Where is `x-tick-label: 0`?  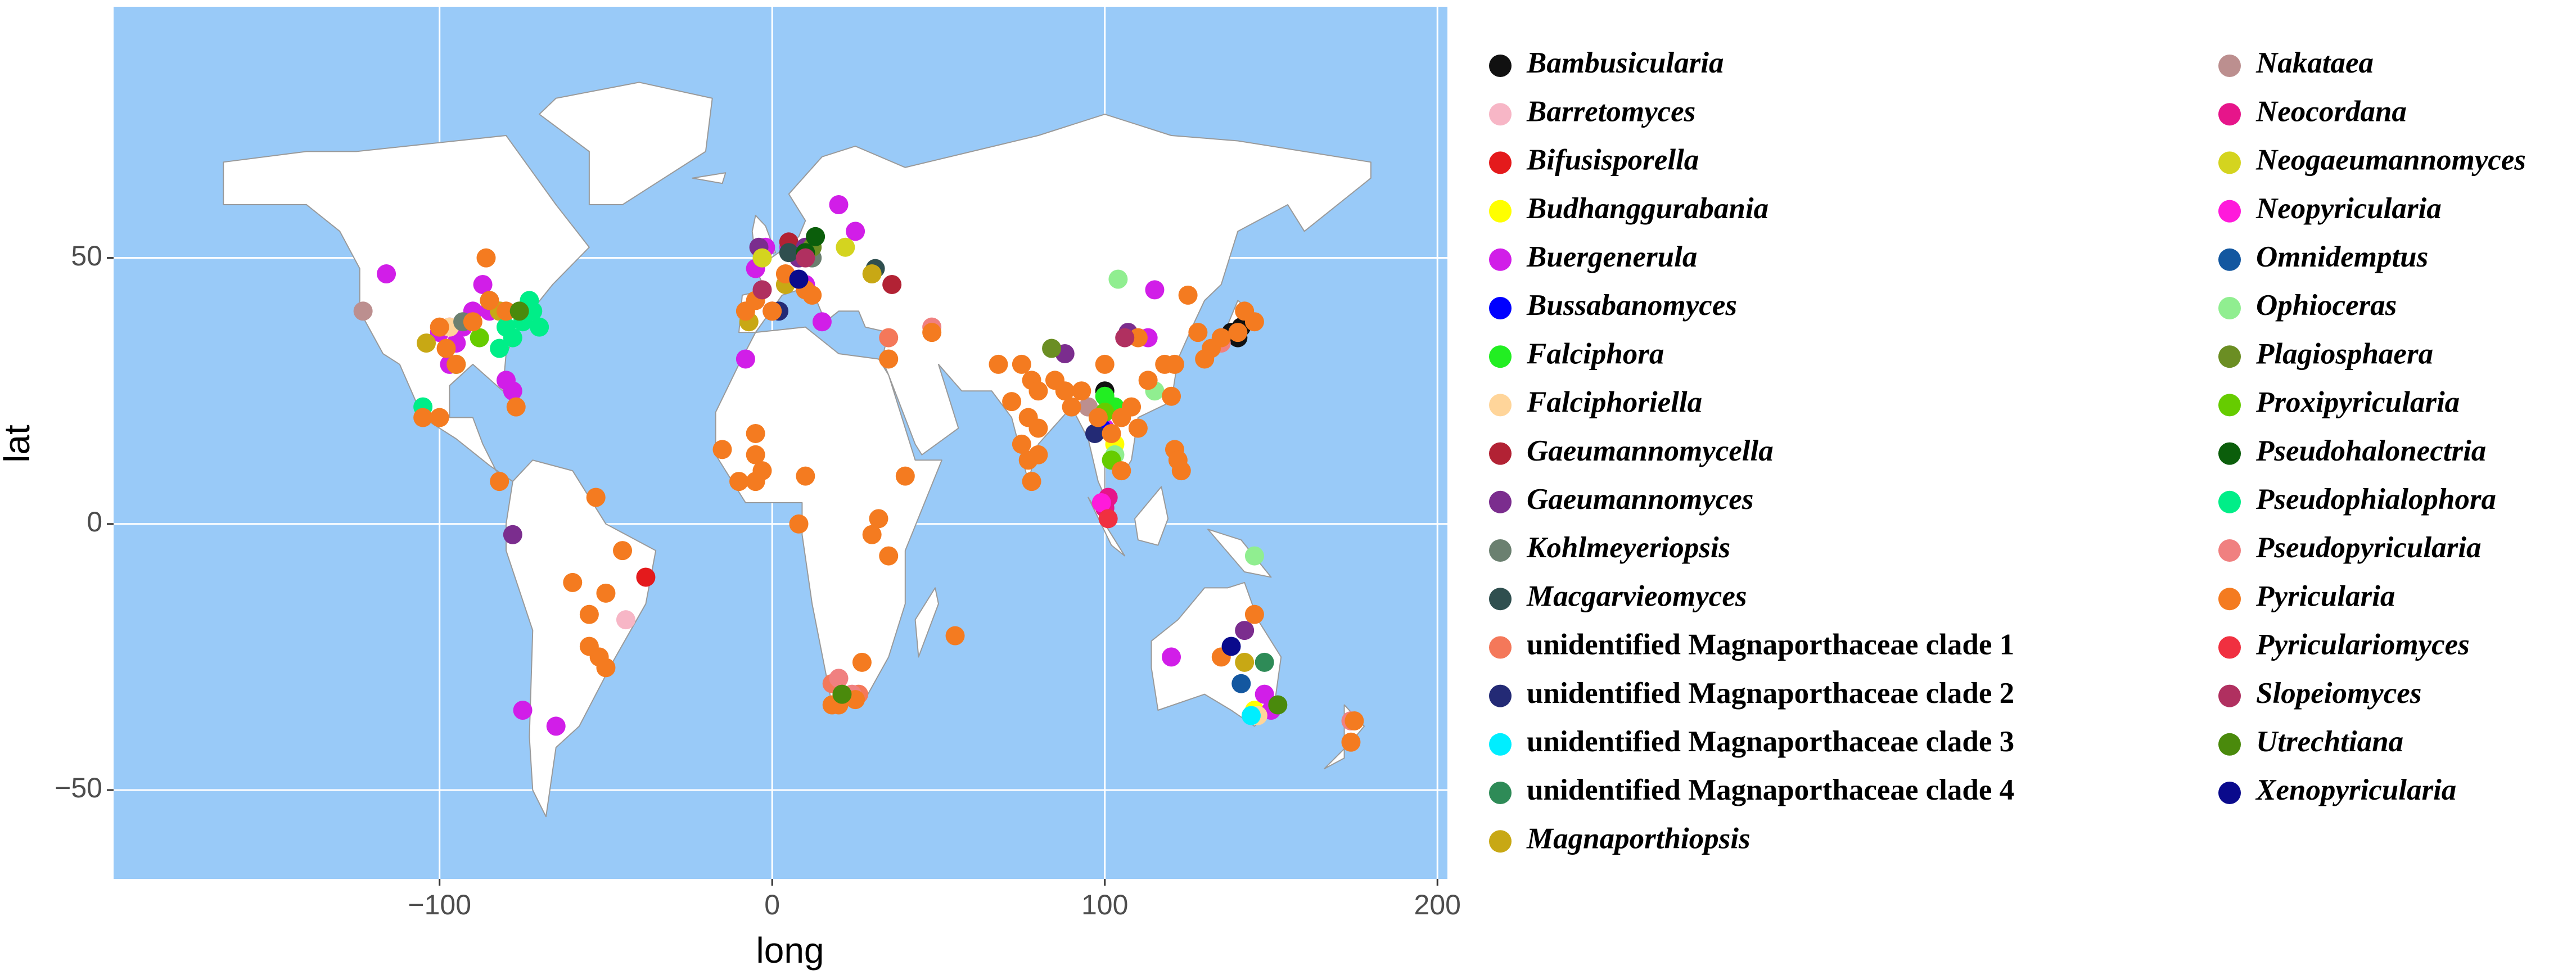 x-tick-label: 0 is located at coordinates (772, 905).